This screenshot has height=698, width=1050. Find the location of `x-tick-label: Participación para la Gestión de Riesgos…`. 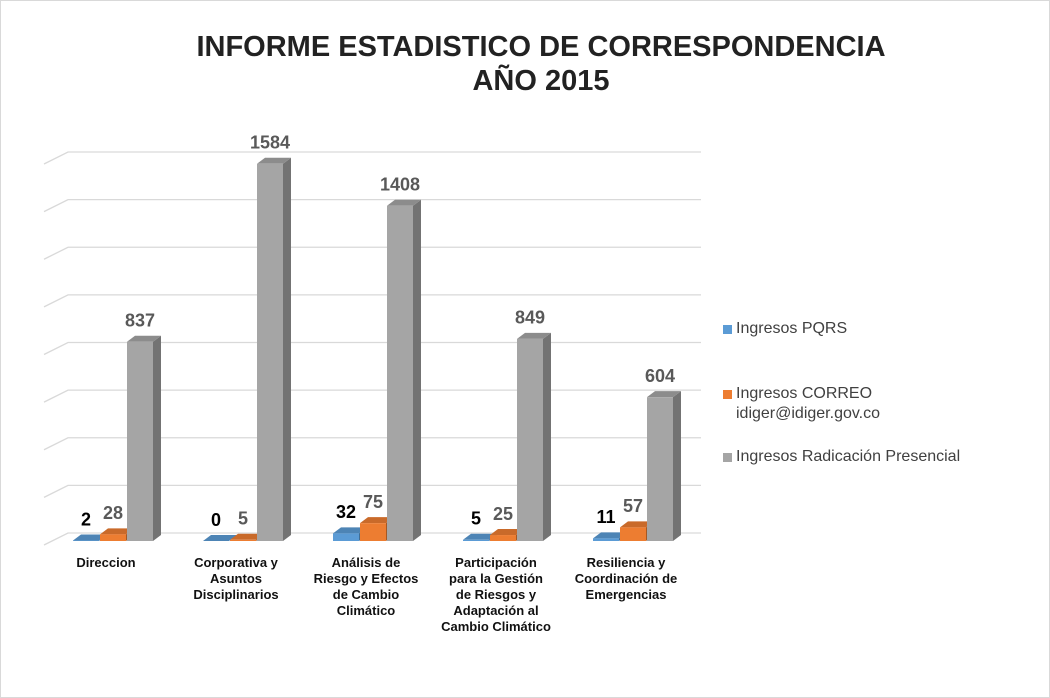

x-tick-label: Participación para la Gestión de Riesgos… is located at coordinates (496, 594).